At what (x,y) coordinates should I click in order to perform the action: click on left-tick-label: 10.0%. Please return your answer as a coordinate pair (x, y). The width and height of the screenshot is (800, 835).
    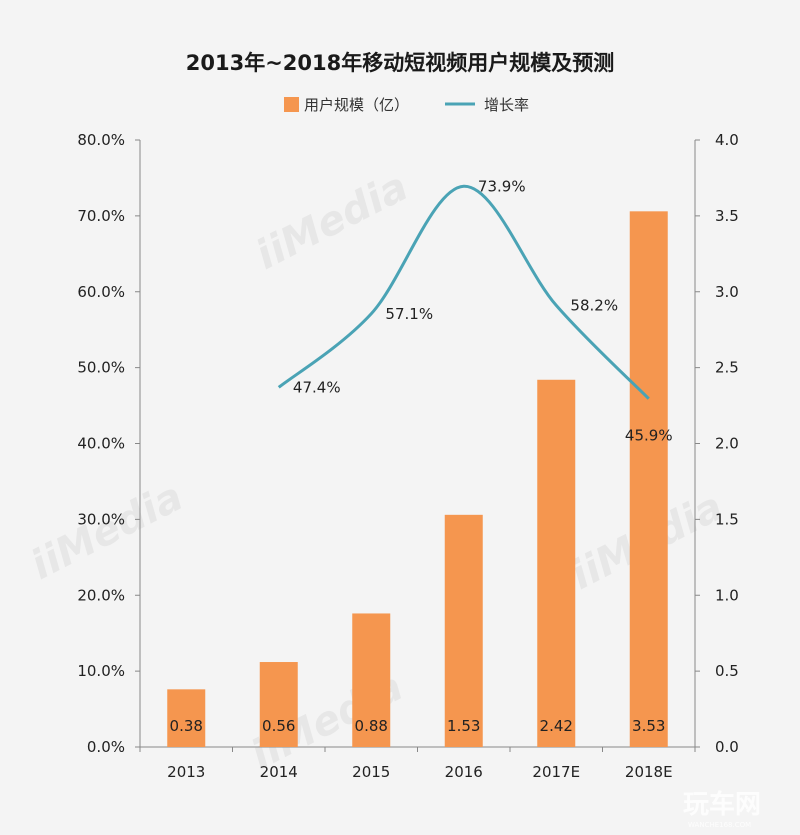
    Looking at the image, I should click on (101, 671).